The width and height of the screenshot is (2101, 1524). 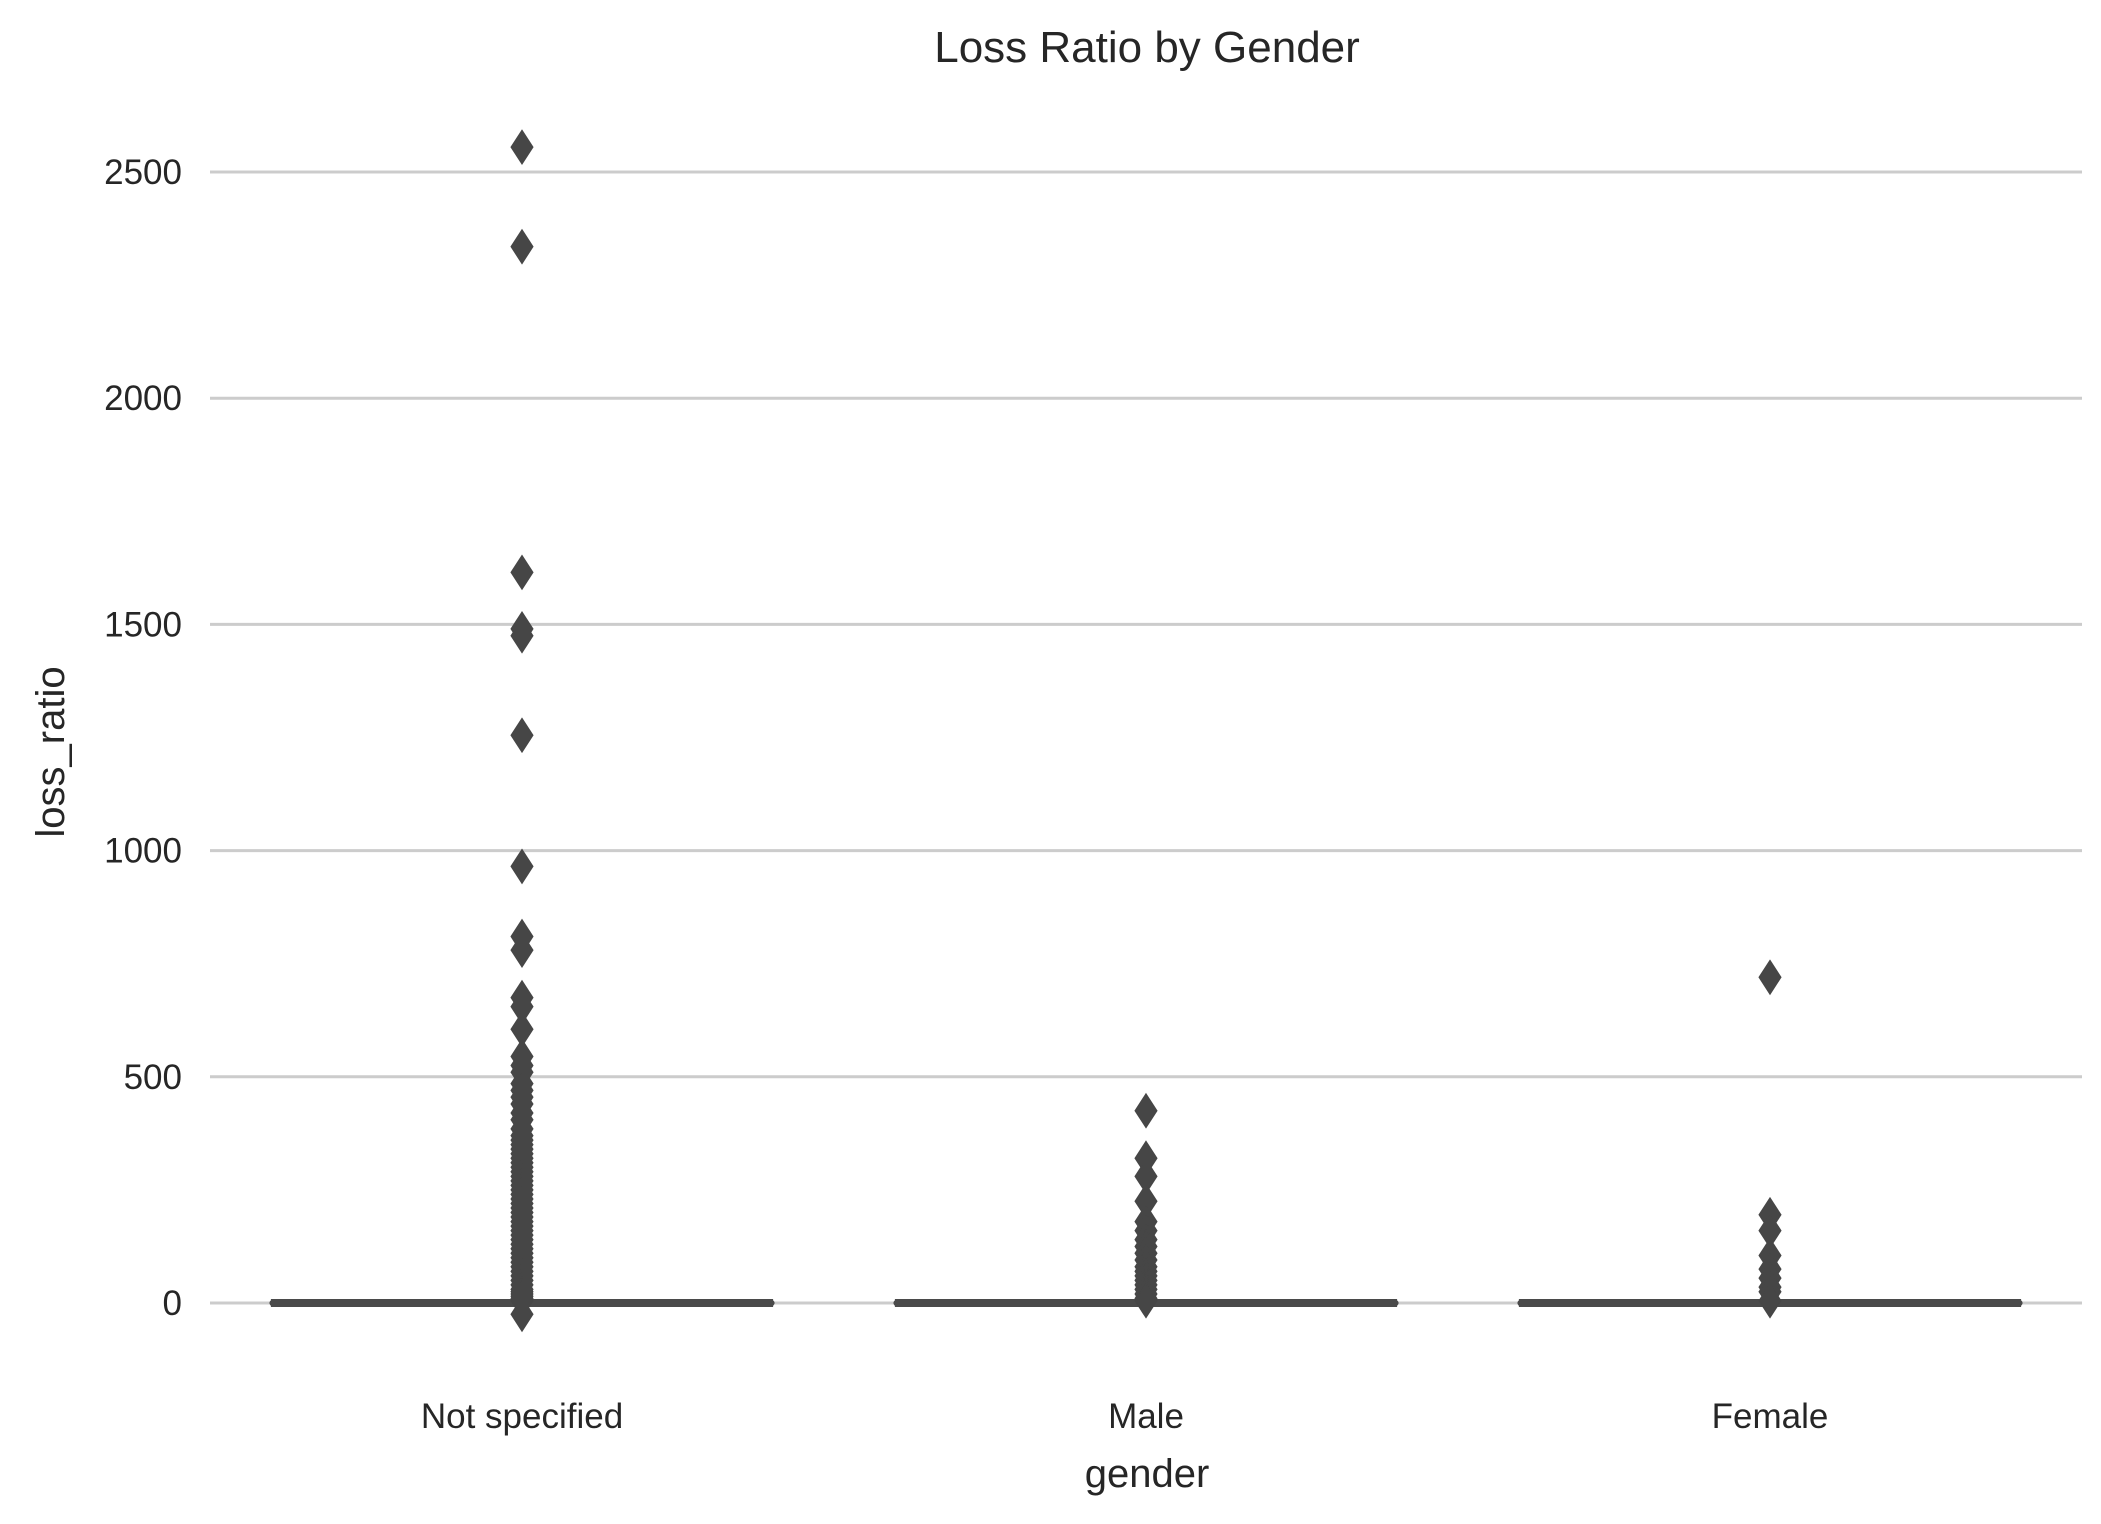 I want to click on y-tick-label: 2000, so click(x=143, y=398).